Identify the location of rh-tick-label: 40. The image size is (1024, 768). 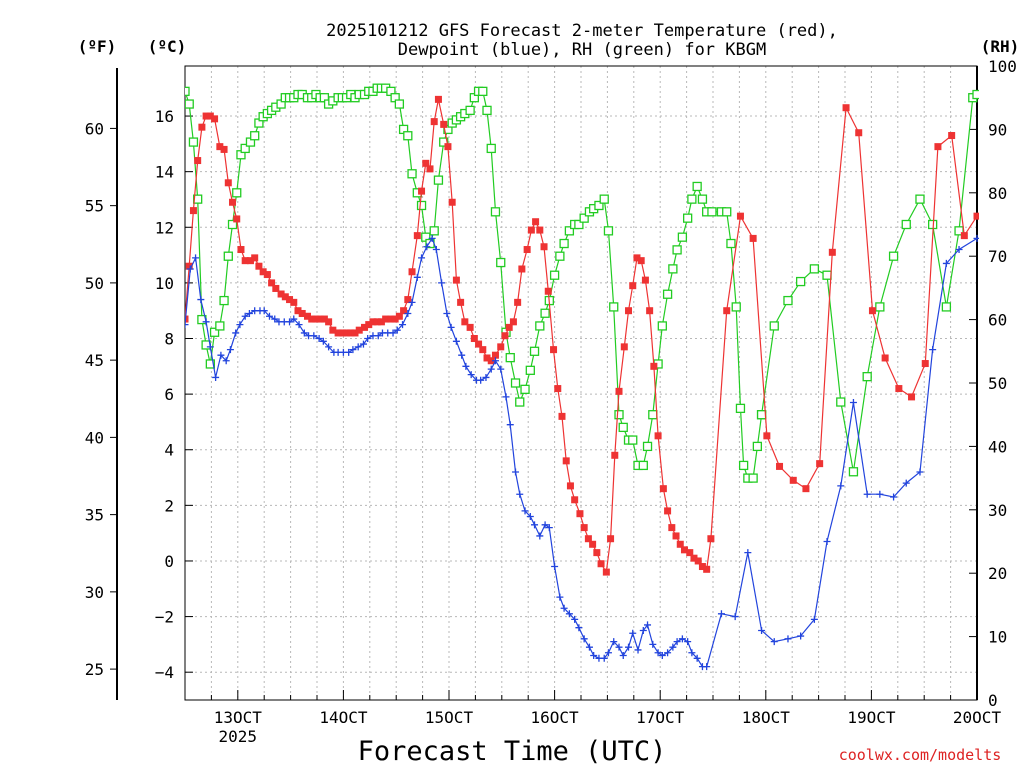
(997, 446).